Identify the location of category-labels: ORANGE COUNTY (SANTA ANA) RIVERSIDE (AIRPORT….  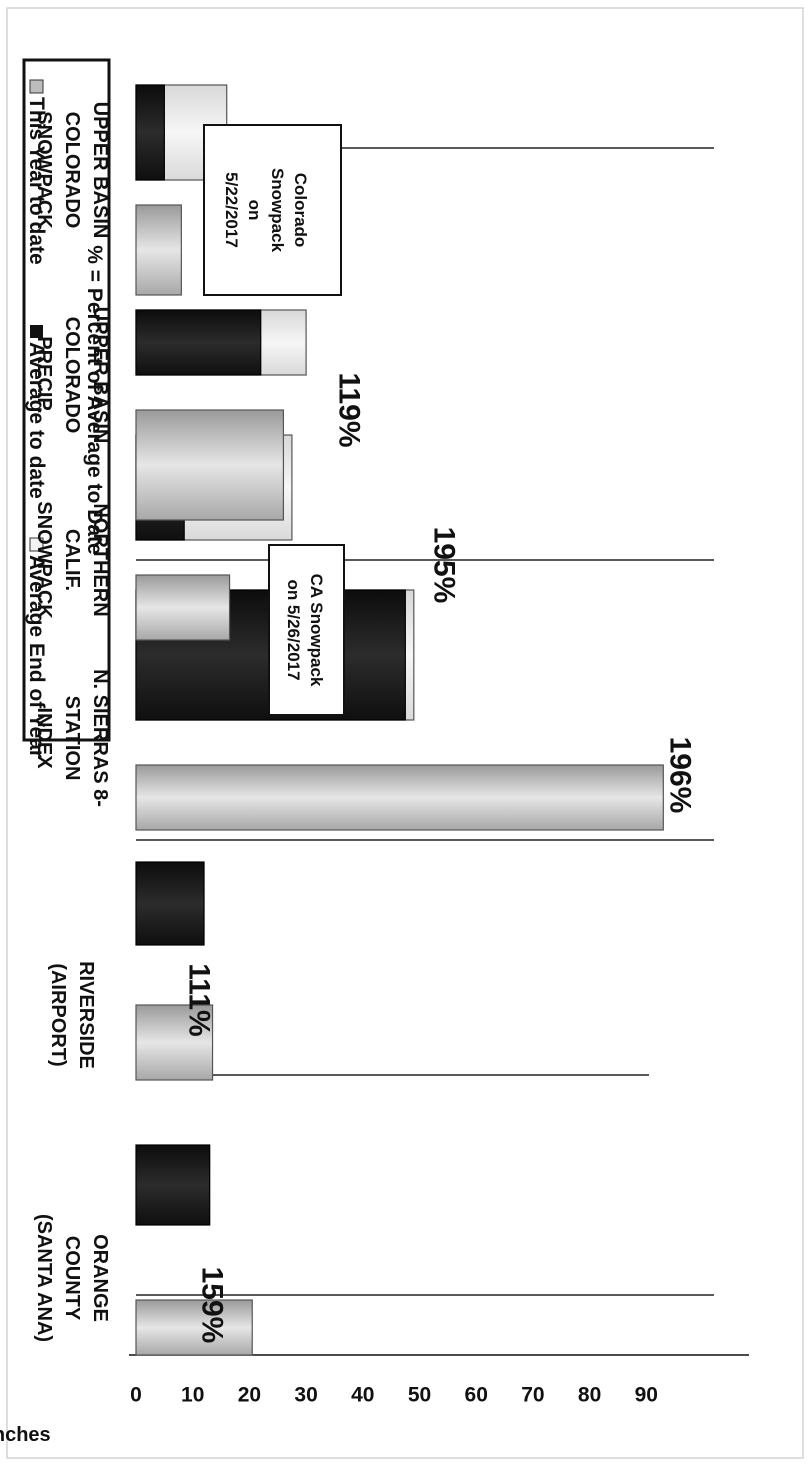
(72, 722).